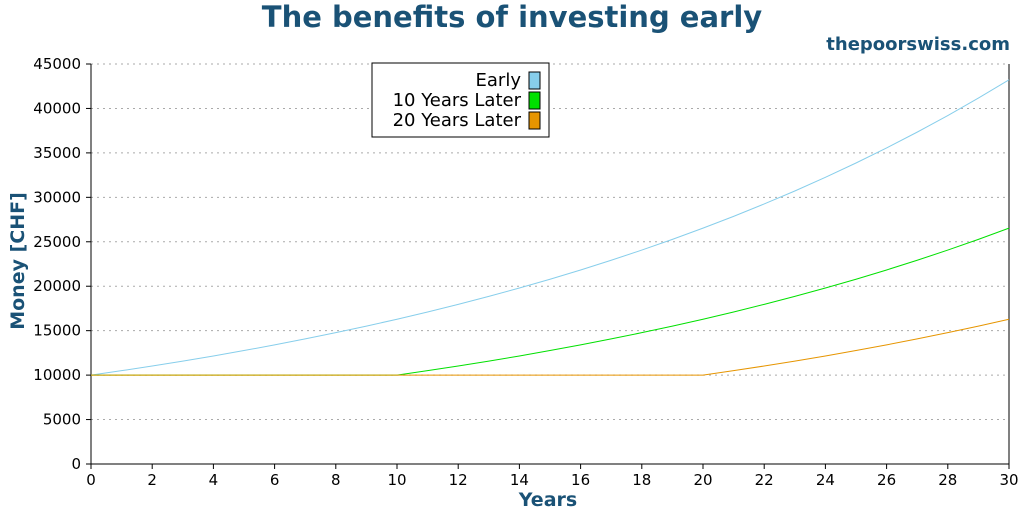 This screenshot has height=512, width=1024. I want to click on x-tick-label: 14, so click(519, 480).